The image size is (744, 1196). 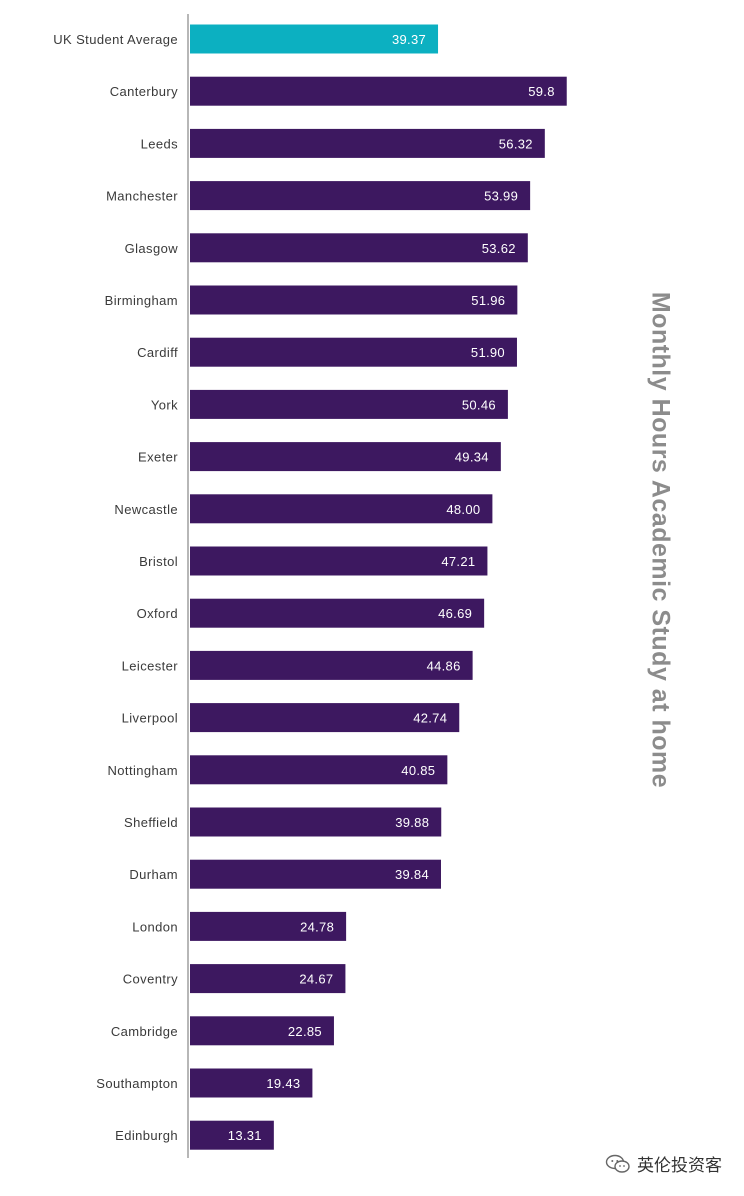 What do you see at coordinates (150, 665) in the screenshot?
I see `category-label: Leicester` at bounding box center [150, 665].